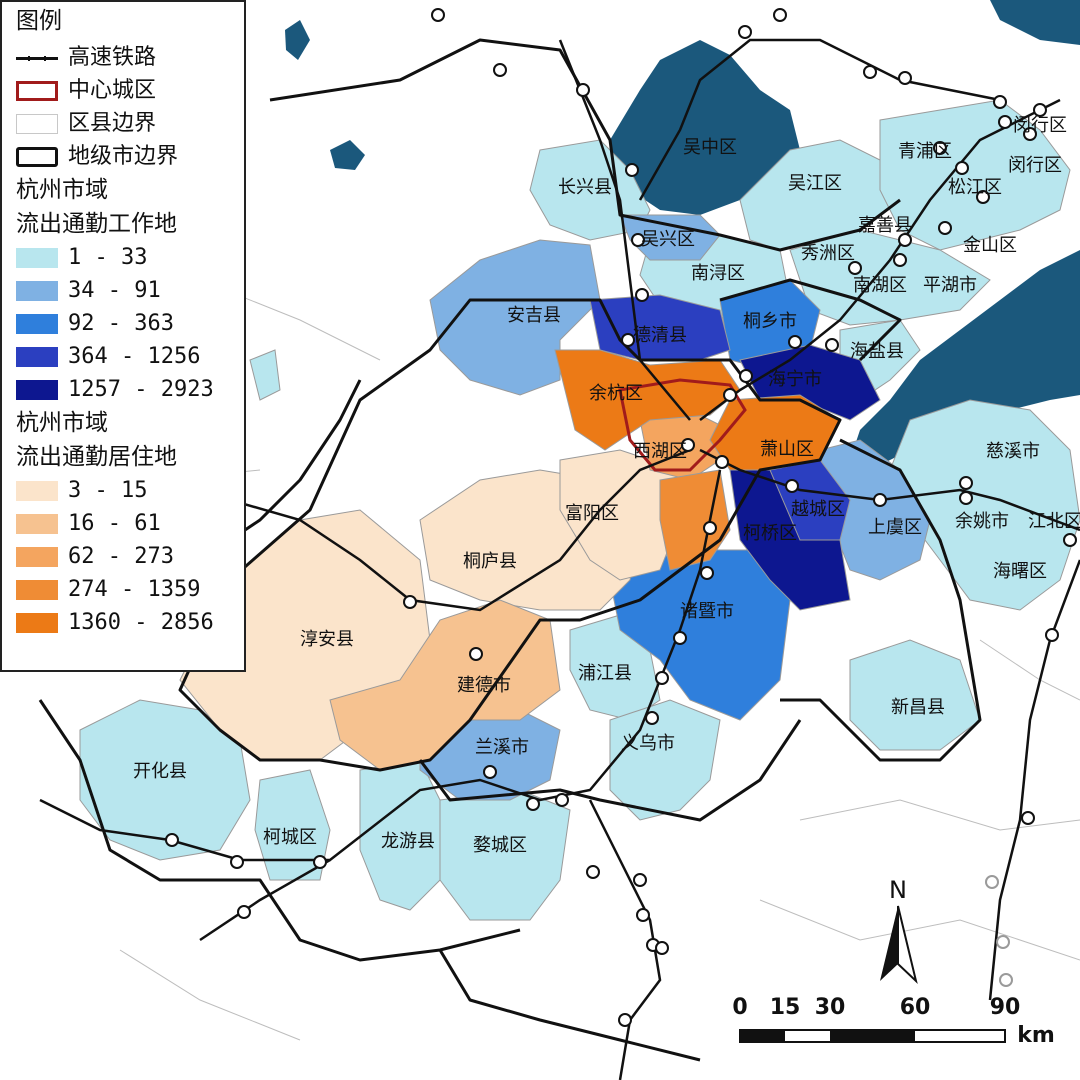 The height and width of the screenshot is (1080, 1080). What do you see at coordinates (665, 760) in the screenshot?
I see `region-yiwu` at bounding box center [665, 760].